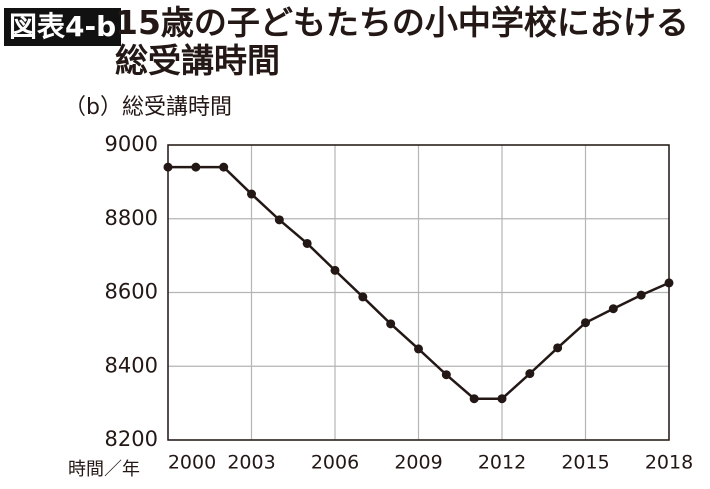  I want to click on x-tick-label: 2012, so click(502, 463).